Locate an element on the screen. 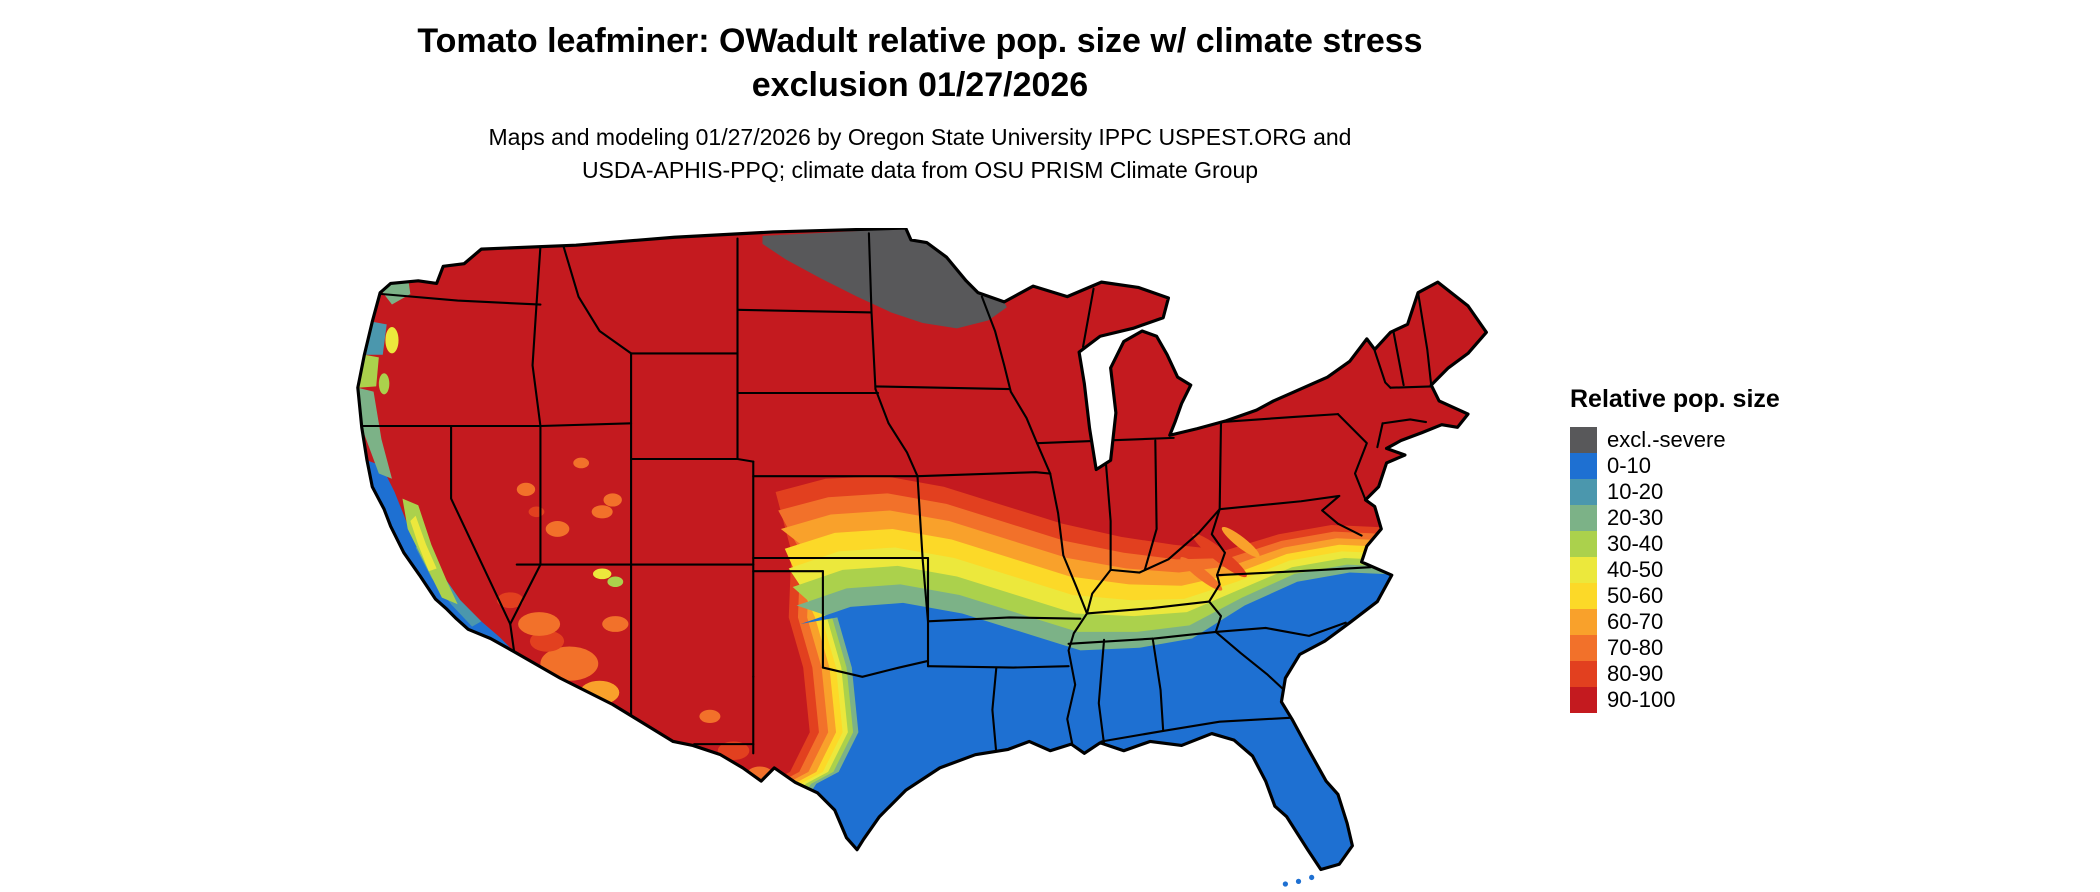 This screenshot has height=892, width=2100. legend-item-c0: 0-10 is located at coordinates (1675, 466).